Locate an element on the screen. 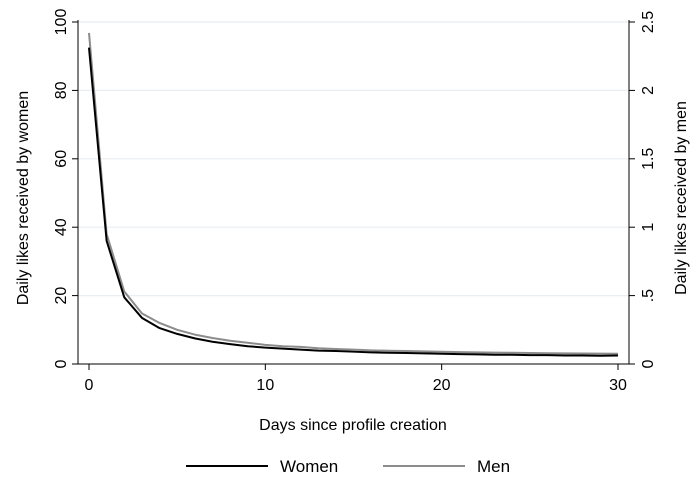  legend-label-men: Men is located at coordinates (493, 466).